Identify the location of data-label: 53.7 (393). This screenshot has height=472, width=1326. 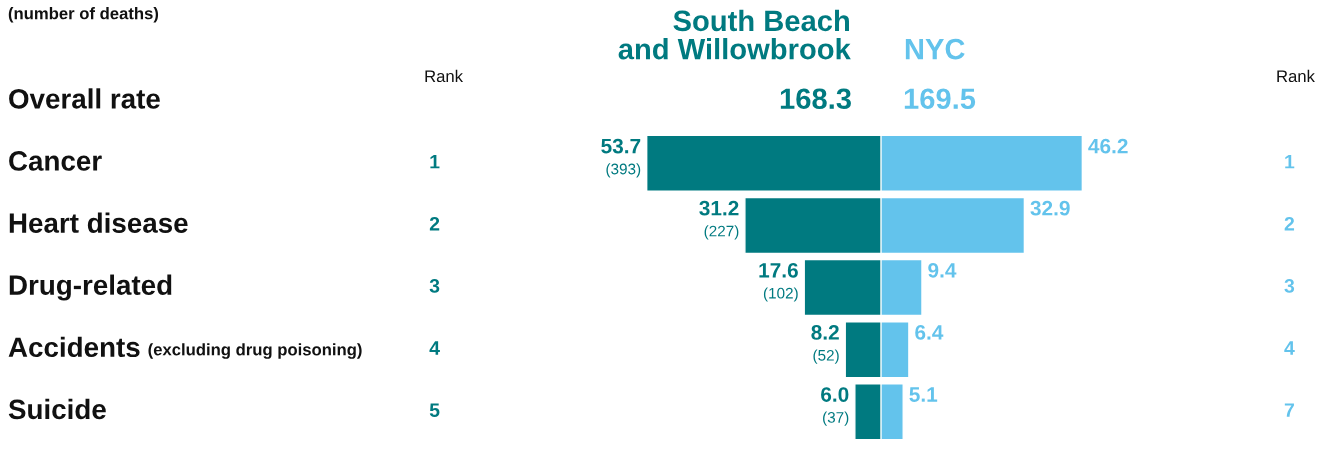
(621, 158).